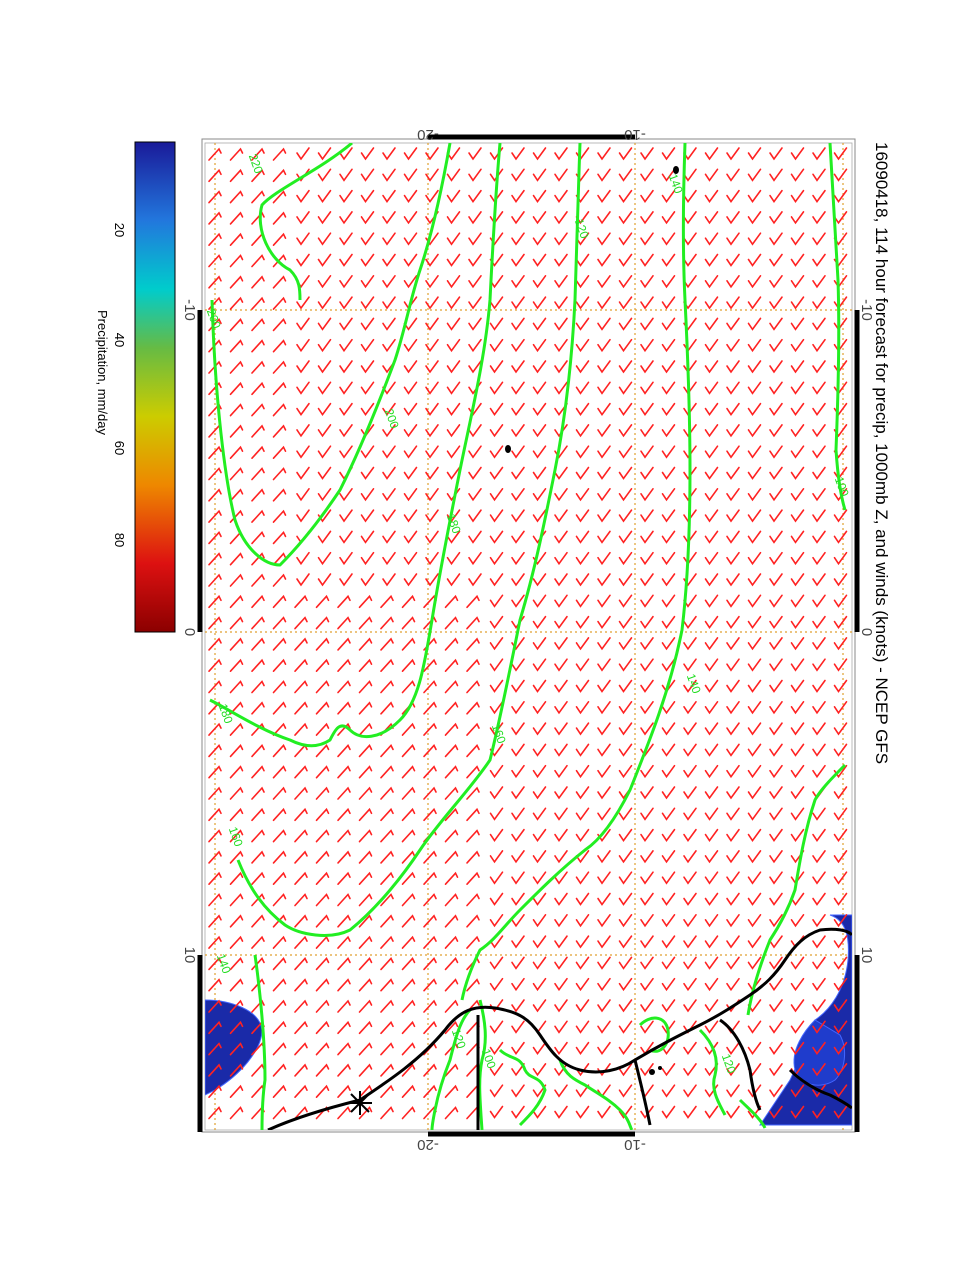 The width and height of the screenshot is (978, 1265). Describe the element at coordinates (866, 632) in the screenshot. I see `tick-label-right: 0` at that location.